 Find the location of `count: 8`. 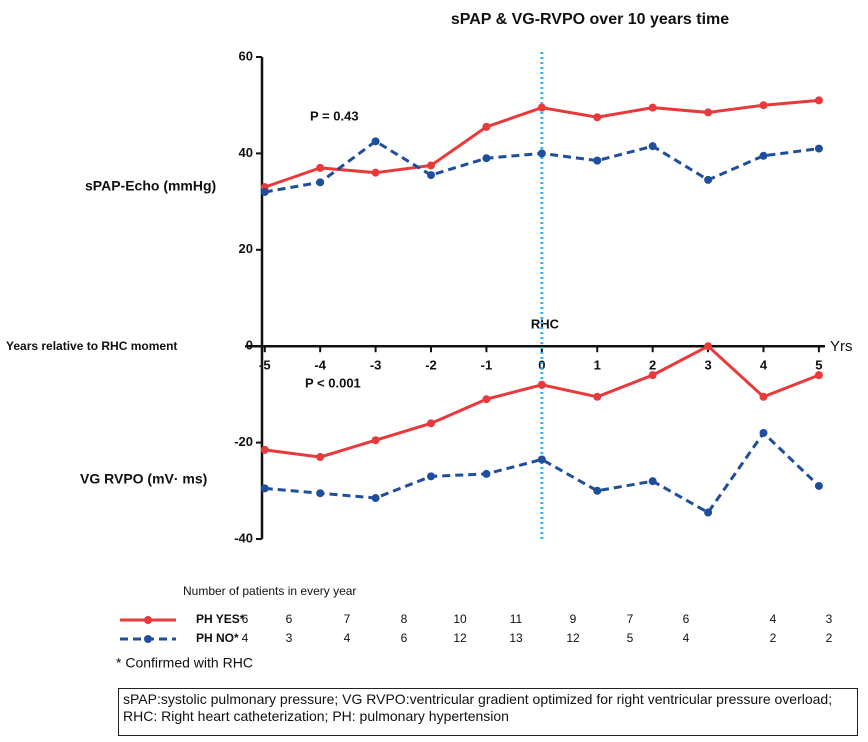

count: 8 is located at coordinates (404, 619).